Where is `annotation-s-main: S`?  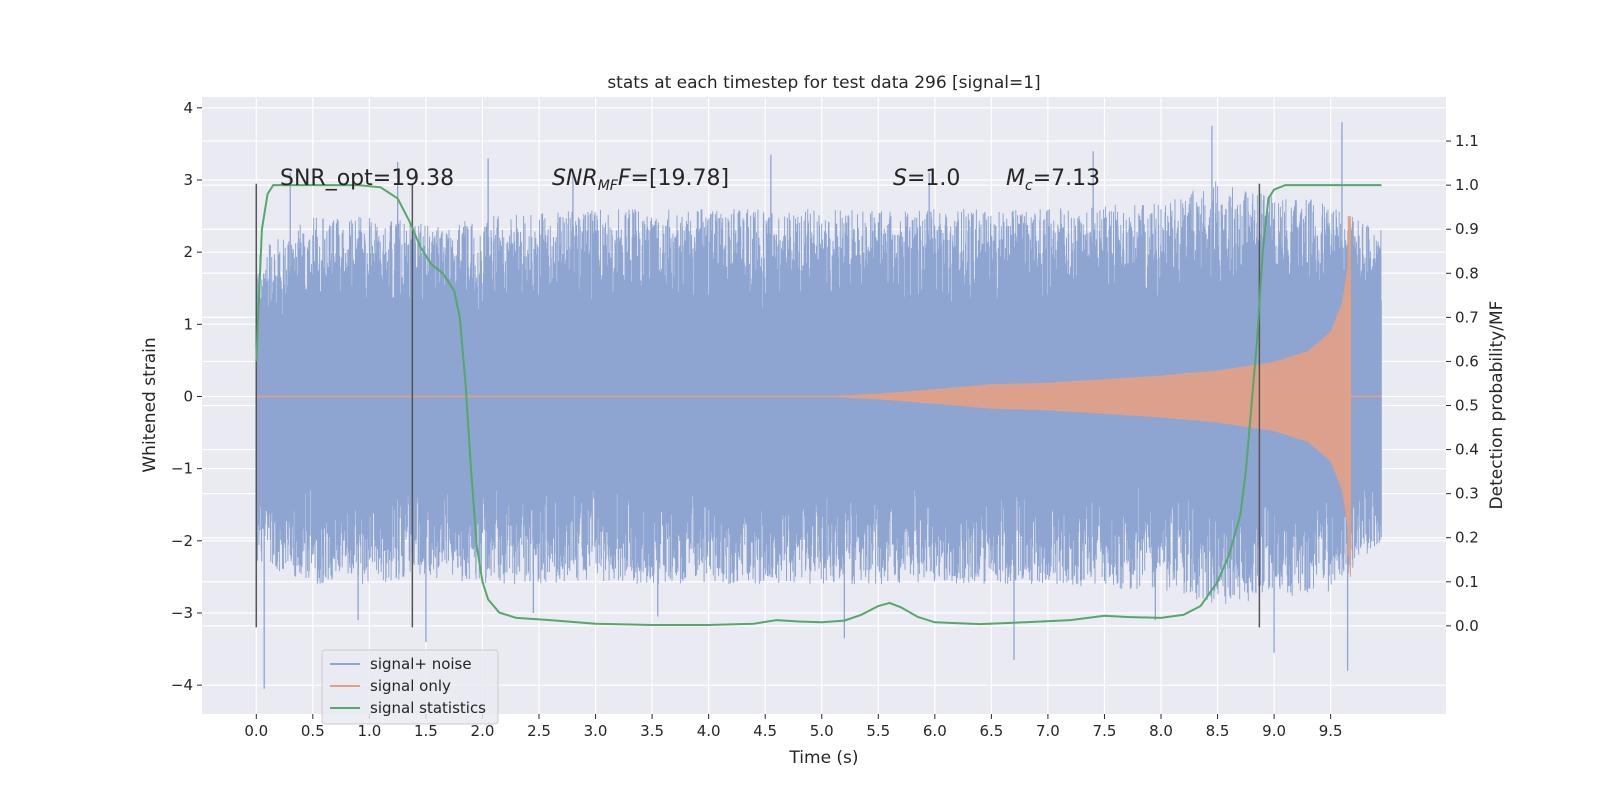
annotation-s-main: S is located at coordinates (900, 178).